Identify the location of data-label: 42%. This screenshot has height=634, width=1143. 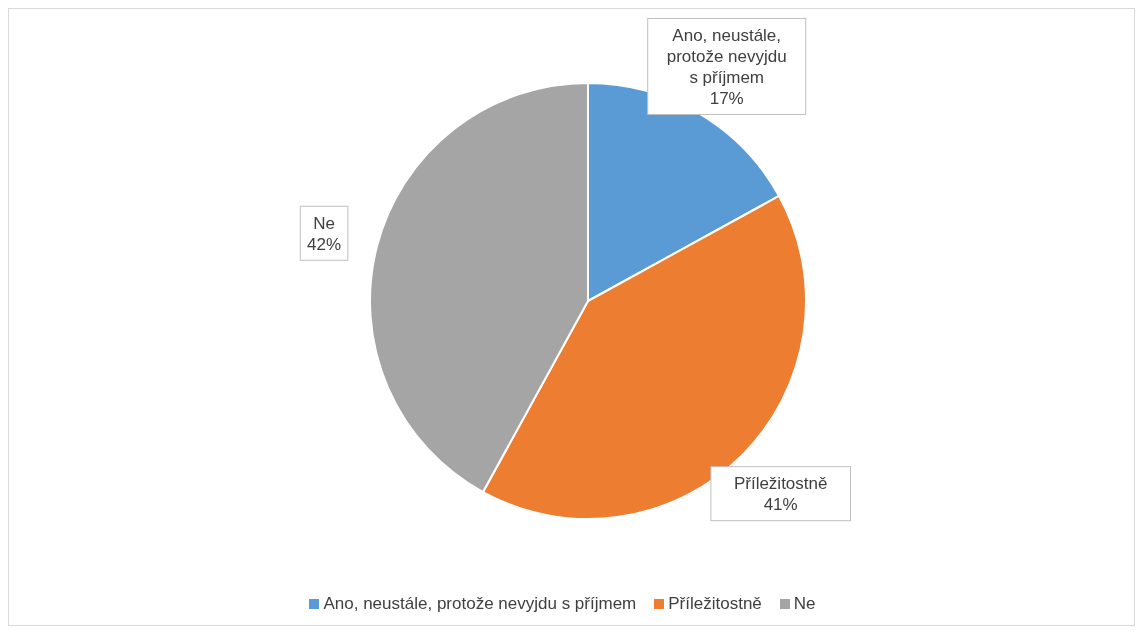
(324, 244).